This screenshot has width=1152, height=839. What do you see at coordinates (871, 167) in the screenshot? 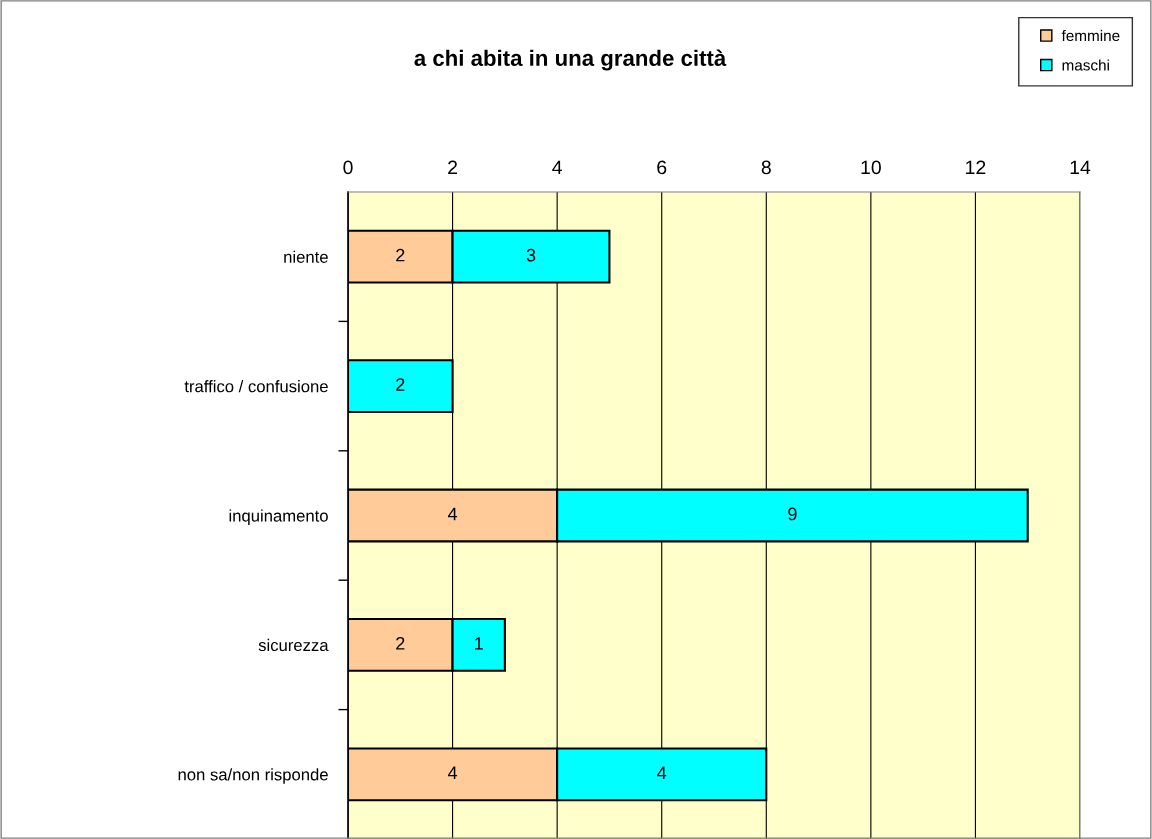
I see `x-tick-label: 10` at bounding box center [871, 167].